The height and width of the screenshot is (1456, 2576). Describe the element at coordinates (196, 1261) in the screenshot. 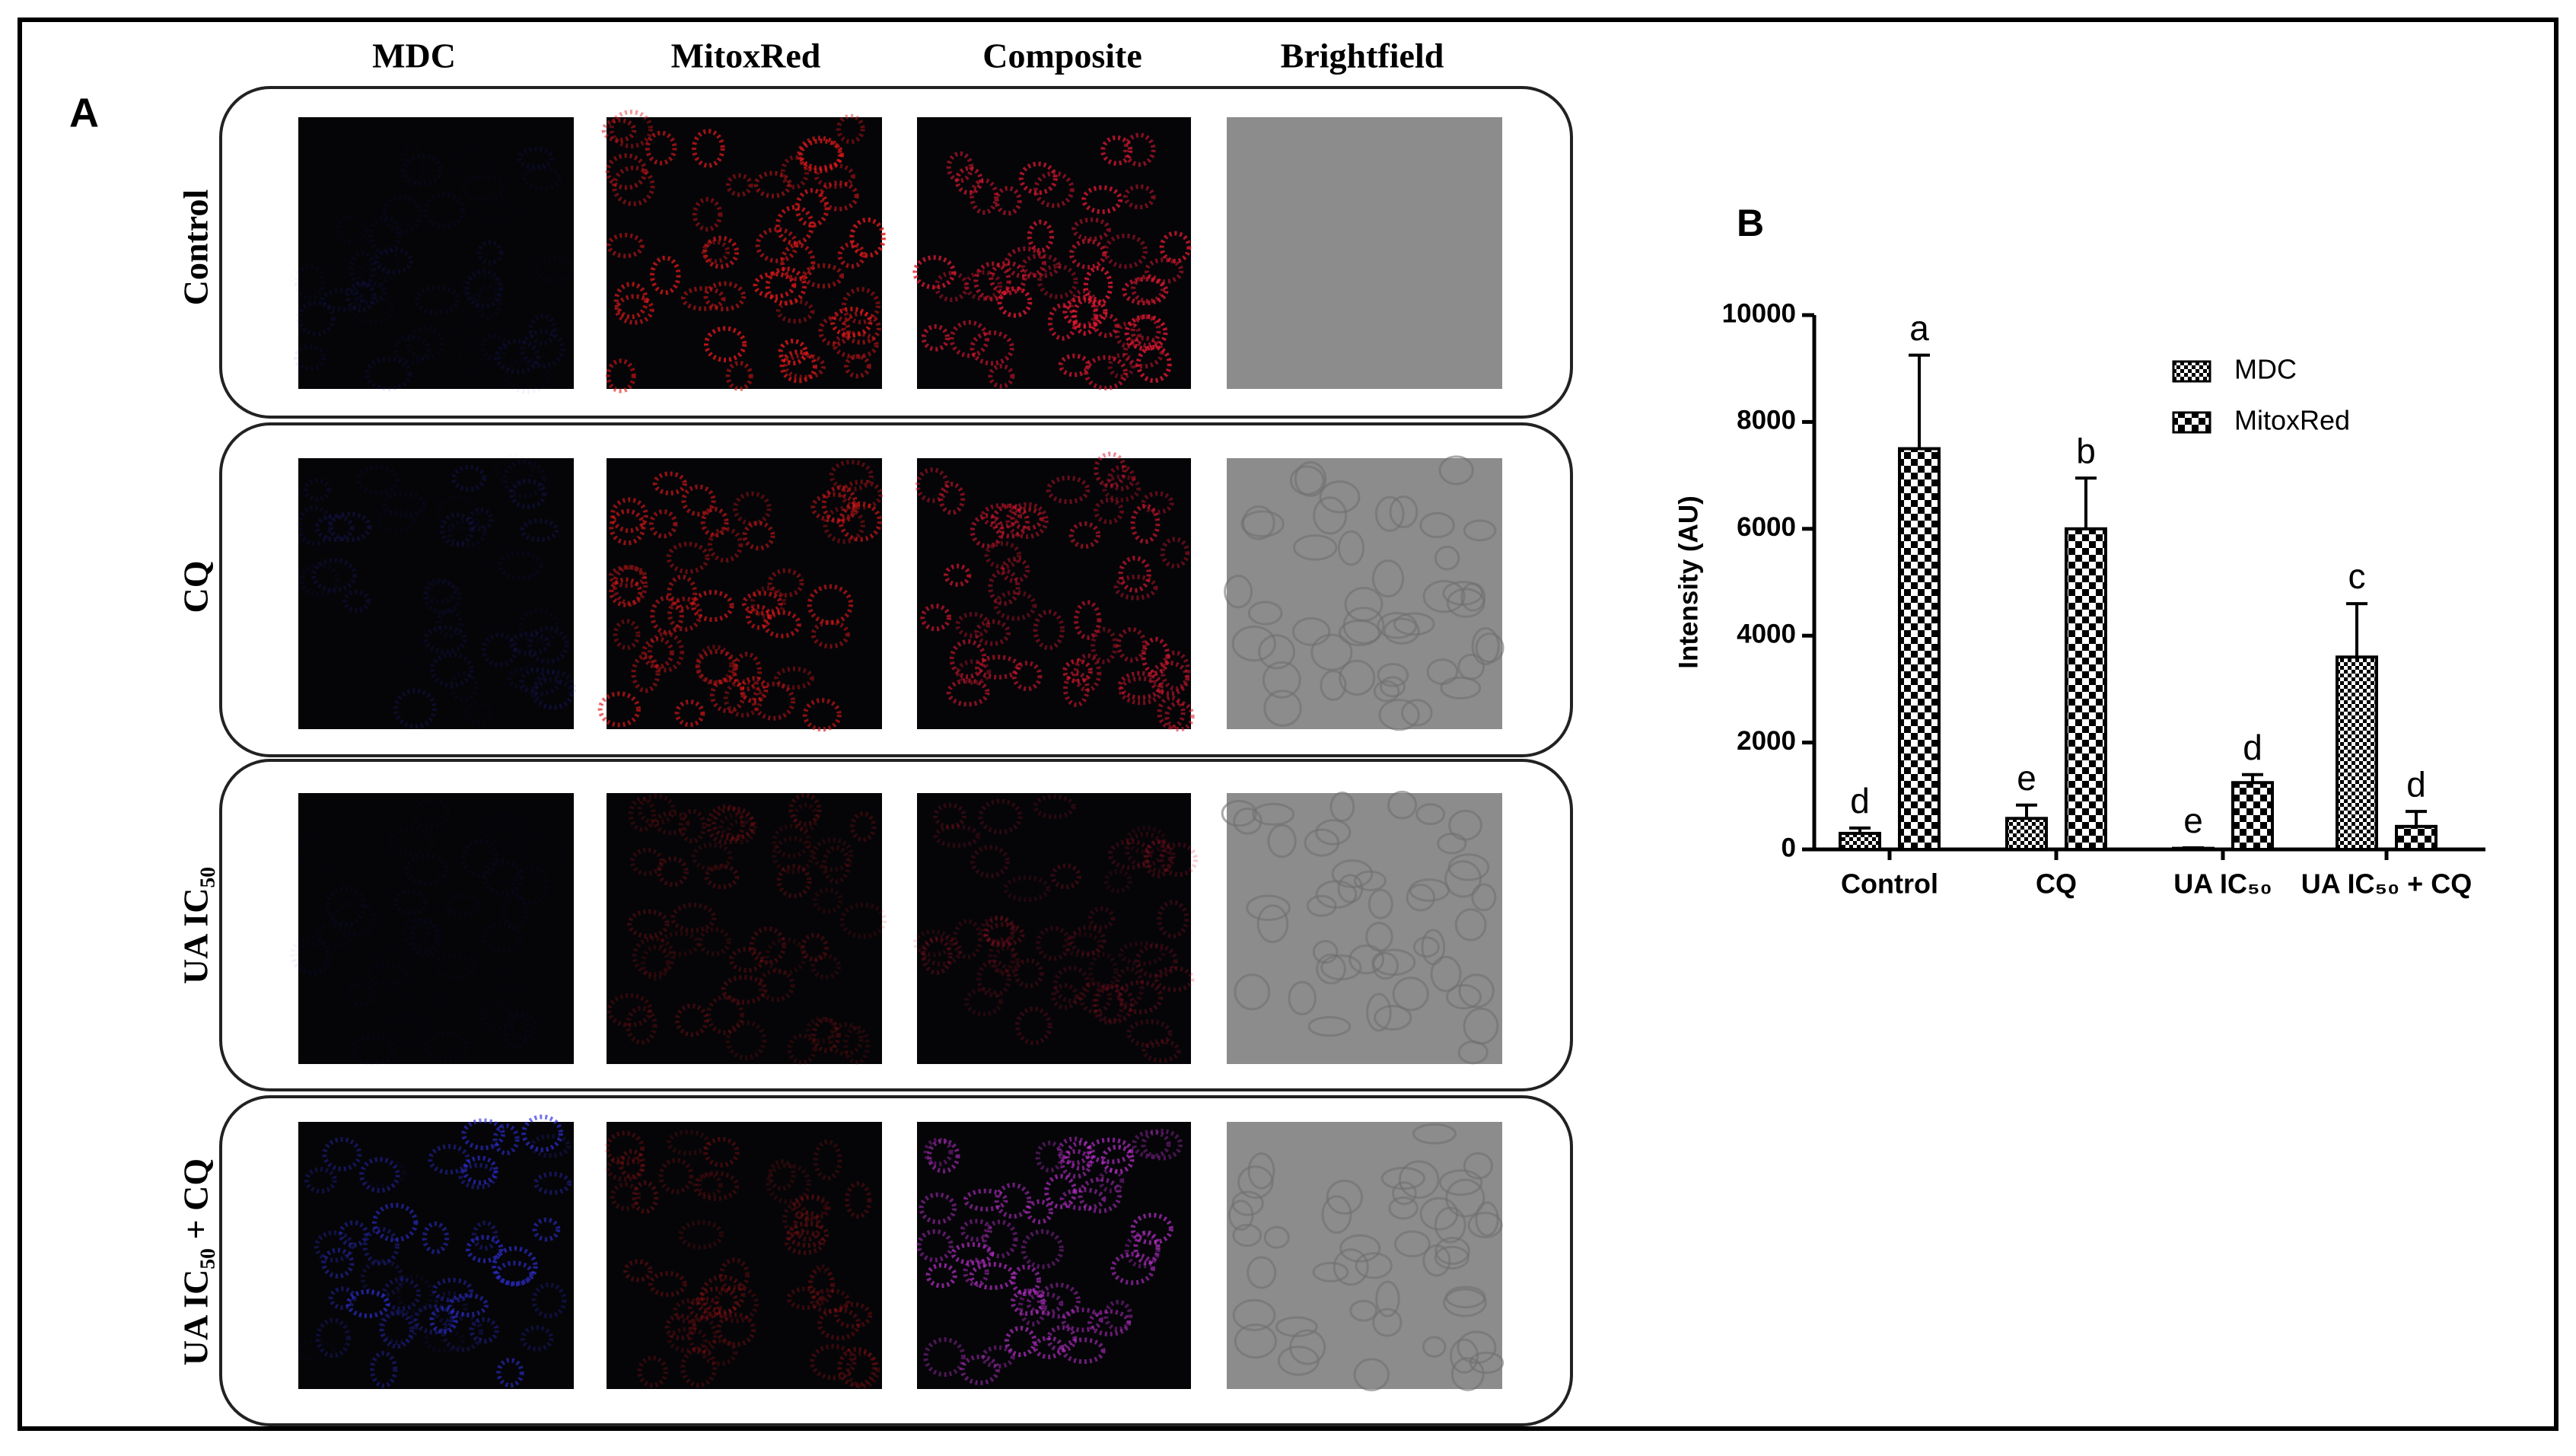

I see `row-label: UA IC₅₀ + CQ` at that location.